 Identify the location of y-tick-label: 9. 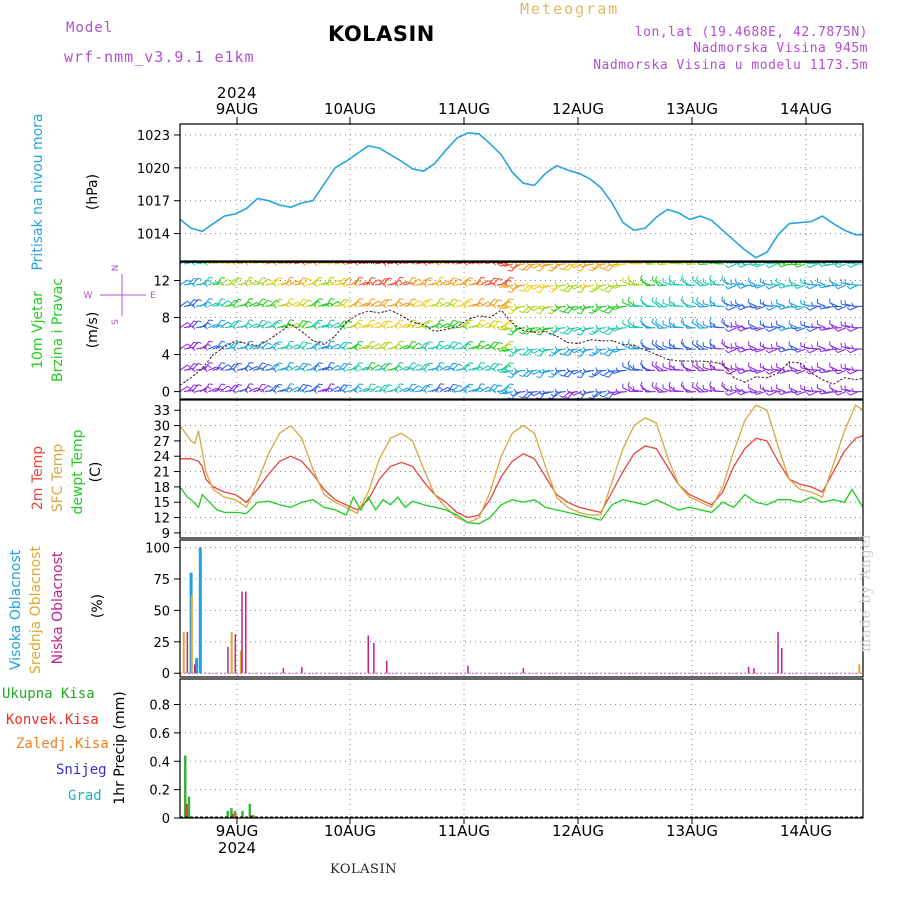
(166, 534).